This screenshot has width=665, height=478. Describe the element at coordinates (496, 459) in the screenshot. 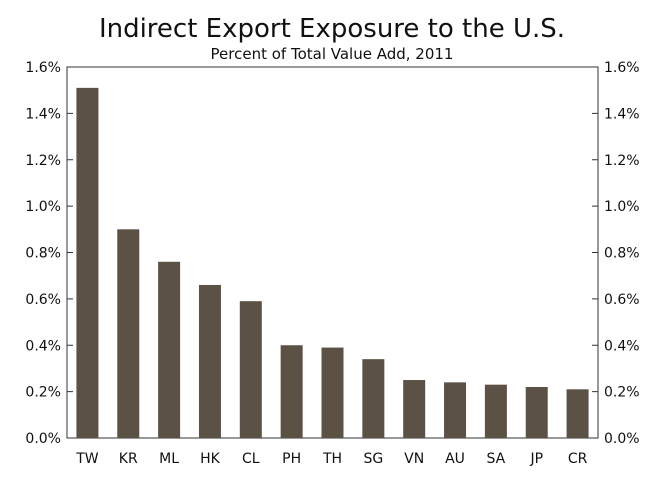

I see `category-label: SA` at that location.